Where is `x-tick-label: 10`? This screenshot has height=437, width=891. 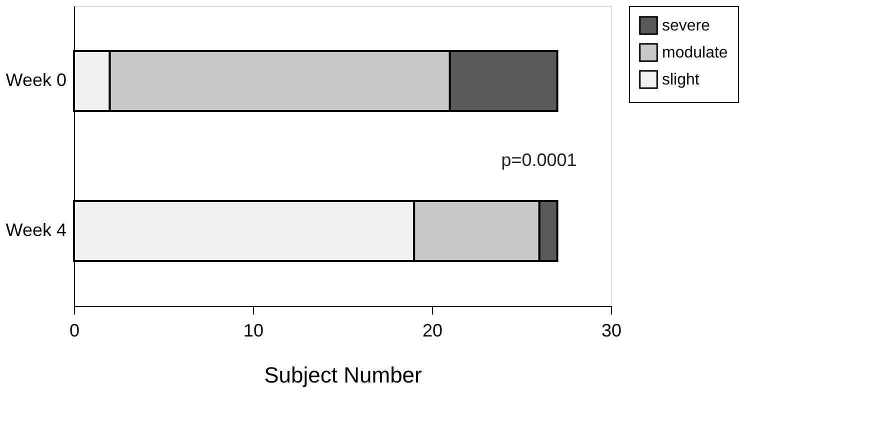 x-tick-label: 10 is located at coordinates (253, 330).